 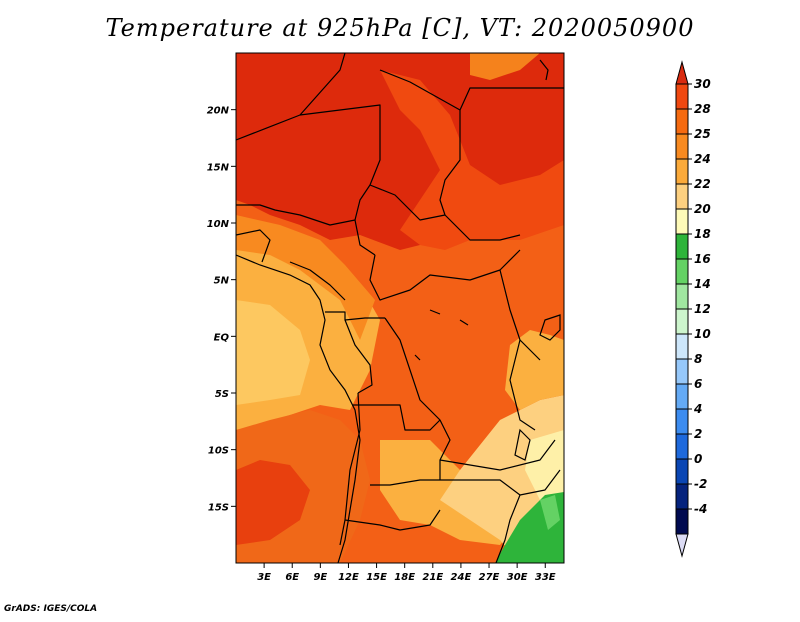 What do you see at coordinates (517, 577) in the screenshot?
I see `lon-tick-label: 30E` at bounding box center [517, 577].